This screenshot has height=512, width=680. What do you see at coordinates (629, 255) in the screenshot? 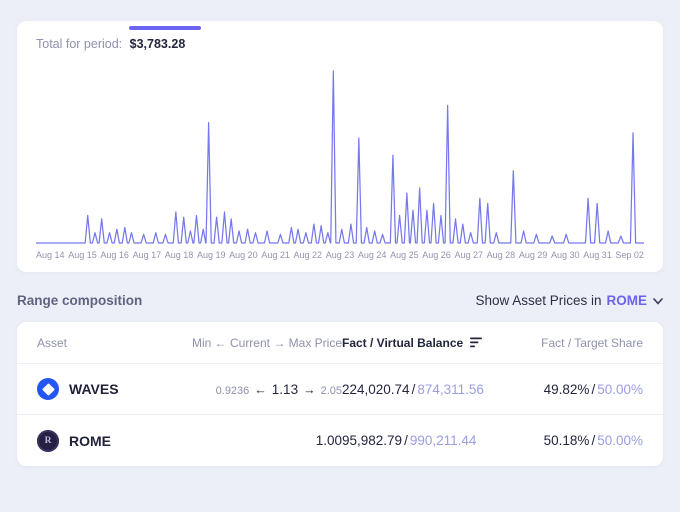
I see `x-tick-label: Sep 02` at bounding box center [629, 255].